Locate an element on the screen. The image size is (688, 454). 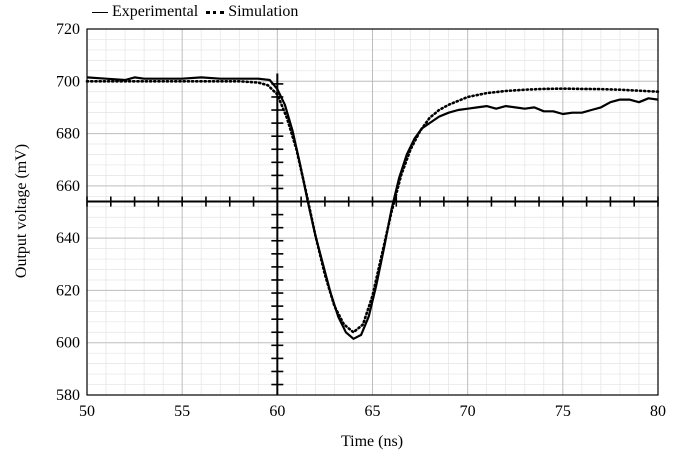
y-tick-label: 580 is located at coordinates (68, 395).